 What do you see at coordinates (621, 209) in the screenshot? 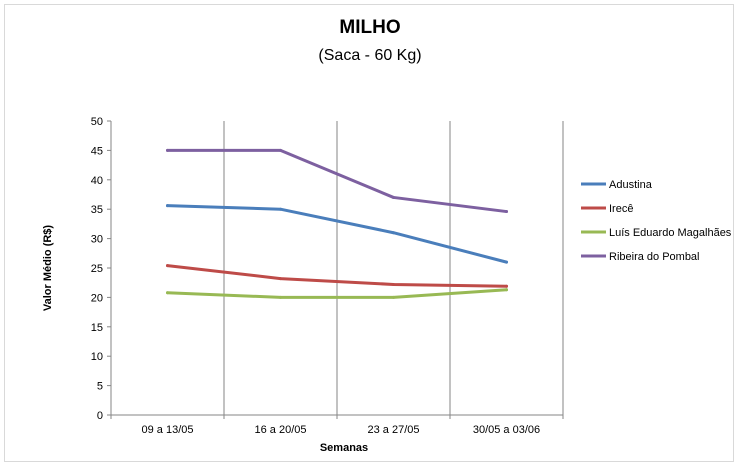
I see `legend-label: Irecê` at bounding box center [621, 209].